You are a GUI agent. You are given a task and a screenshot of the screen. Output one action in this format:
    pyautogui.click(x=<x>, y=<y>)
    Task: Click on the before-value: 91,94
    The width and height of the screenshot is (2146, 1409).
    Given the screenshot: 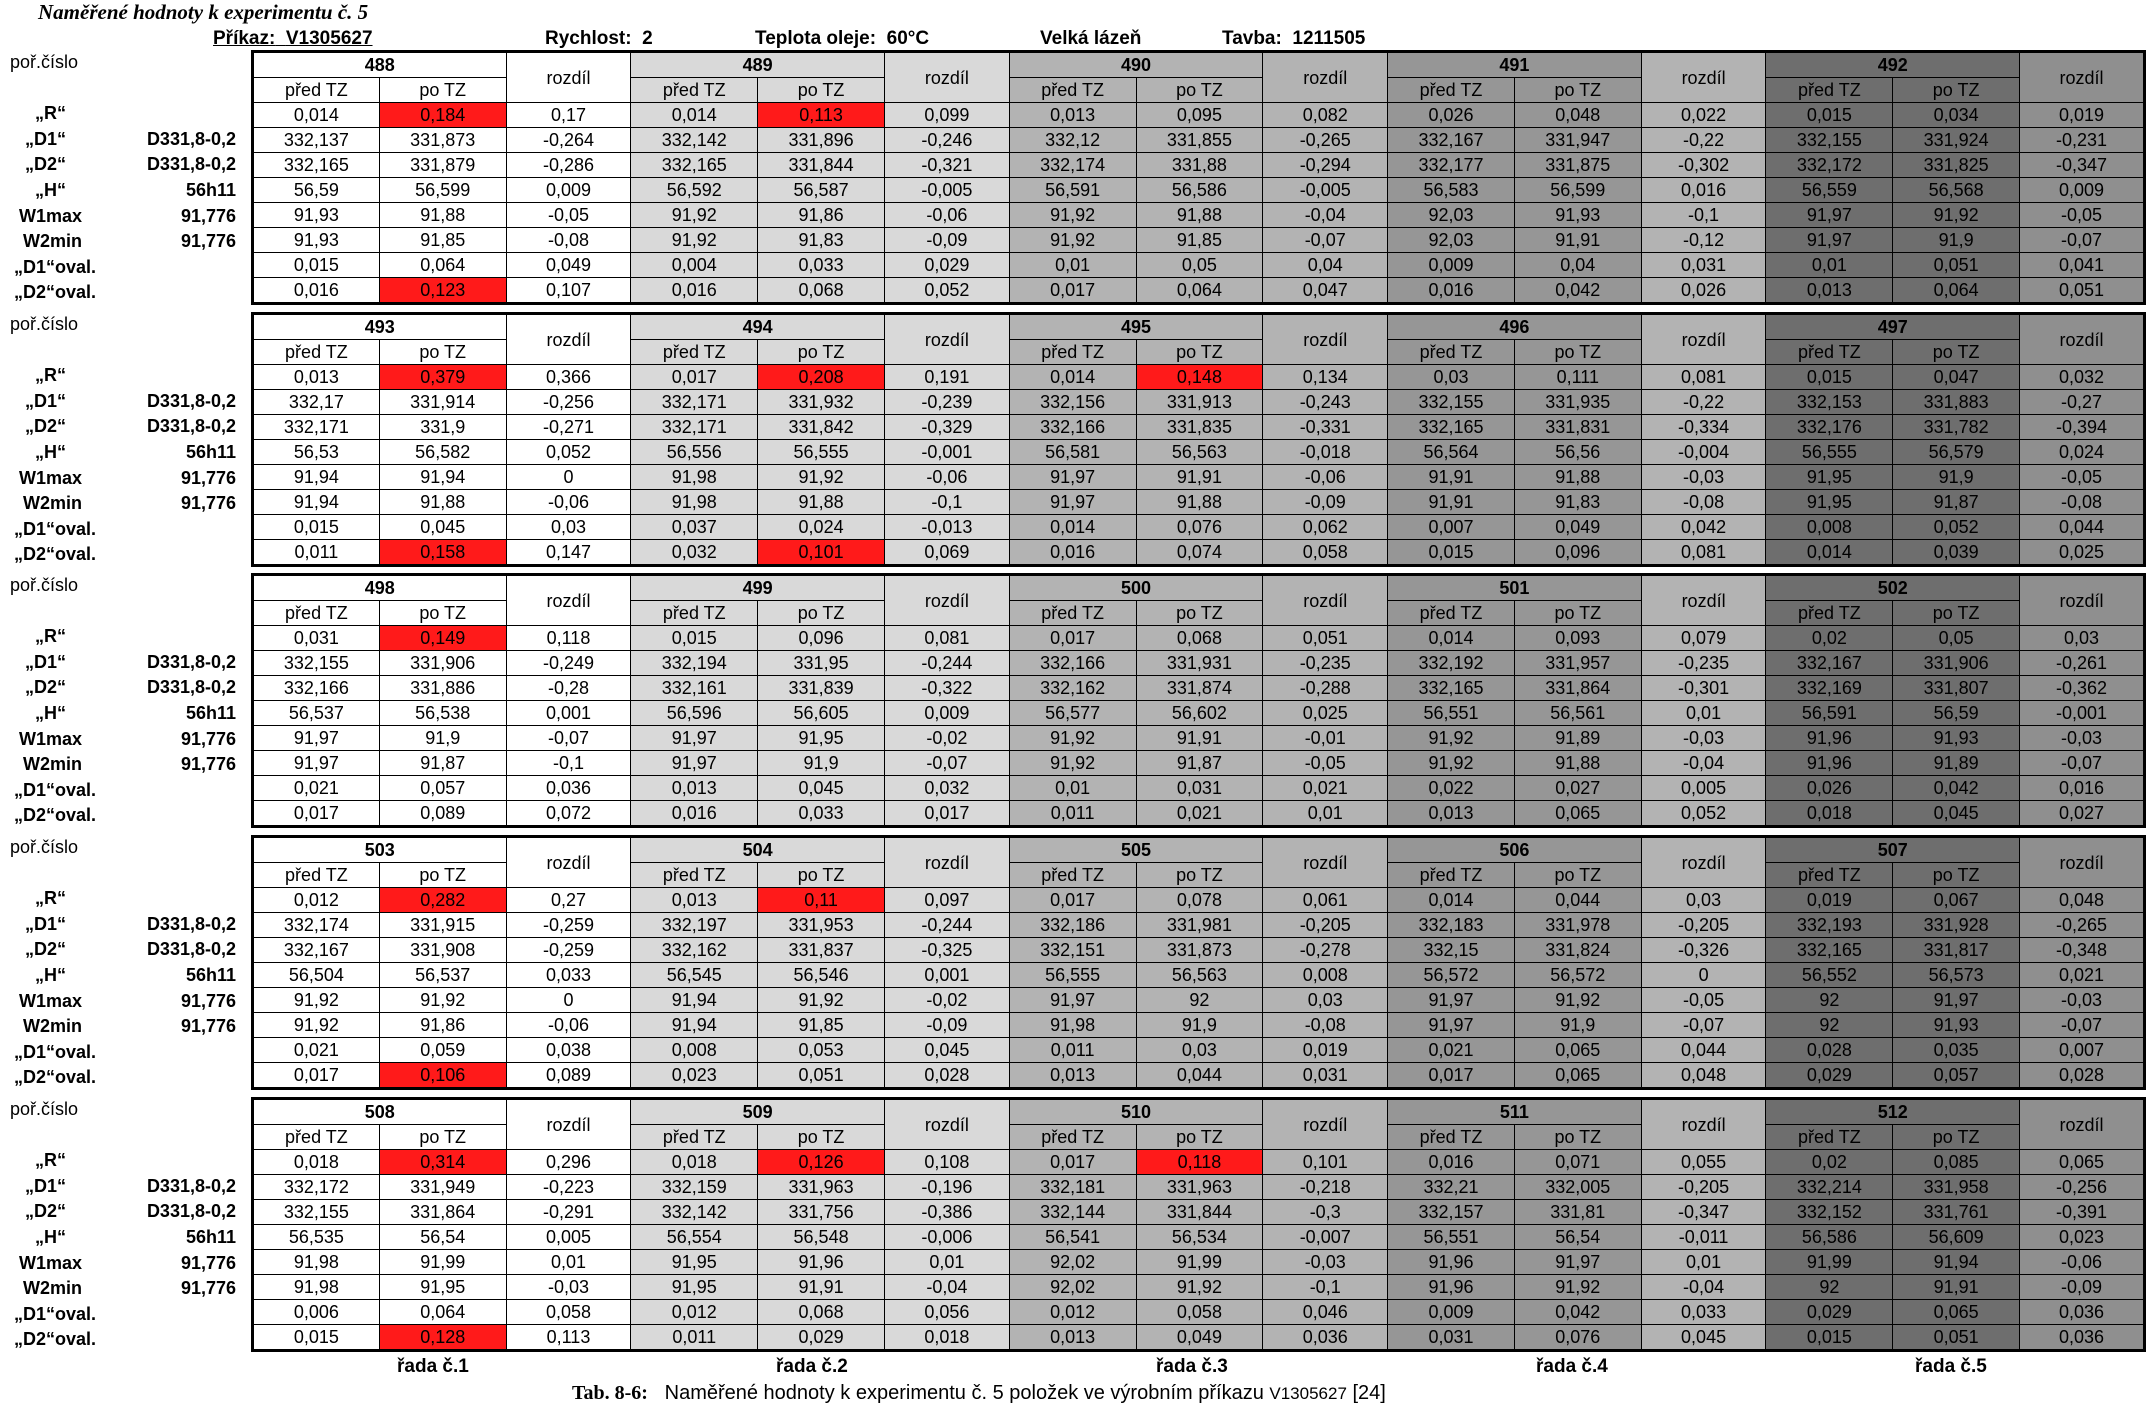 What is the action you would take?
    pyautogui.click(x=316, y=502)
    